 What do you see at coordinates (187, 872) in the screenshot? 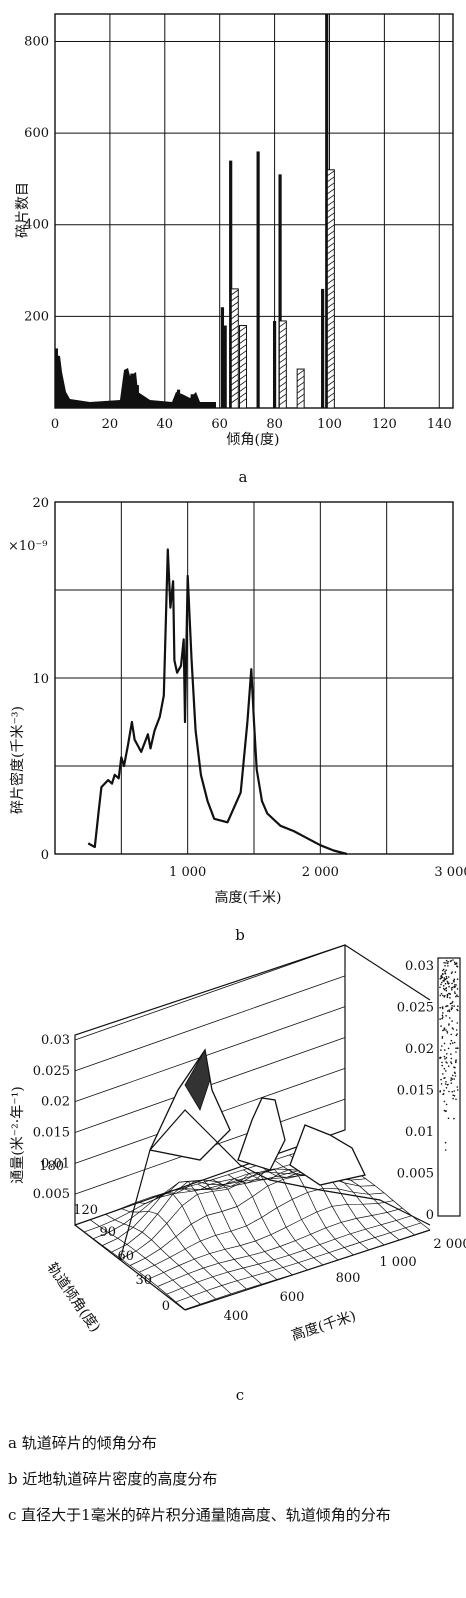
I see `panel-b-xtick: 1 000` at bounding box center [187, 872].